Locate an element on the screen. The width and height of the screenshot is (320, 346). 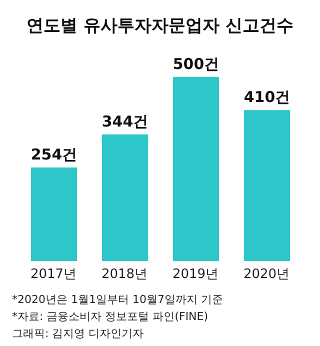
text: *2020년은 1월1일부터 10월7일까지 기준 is located at coordinates (118, 300).